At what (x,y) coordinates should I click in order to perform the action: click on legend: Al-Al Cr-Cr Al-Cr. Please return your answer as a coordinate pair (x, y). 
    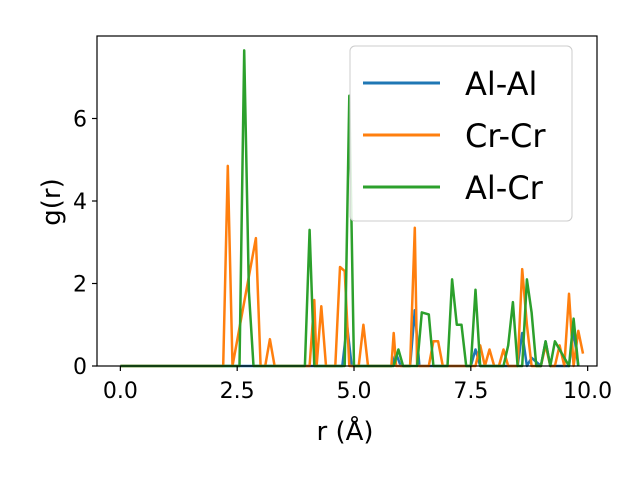
    Looking at the image, I should click on (461, 133).